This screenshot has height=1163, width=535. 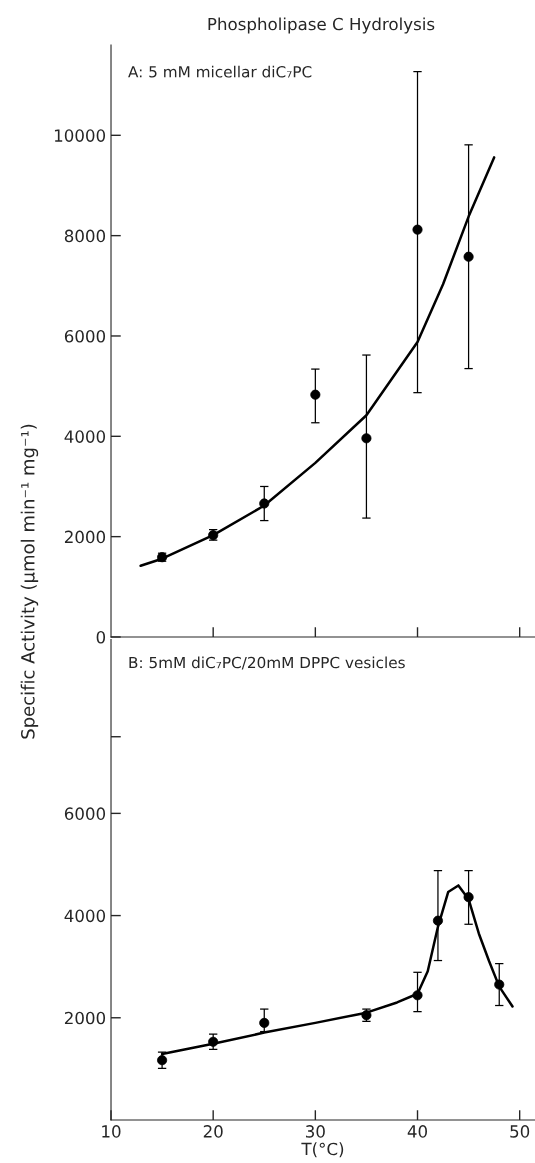 I want to click on y-tick-label: 0, so click(x=101, y=637).